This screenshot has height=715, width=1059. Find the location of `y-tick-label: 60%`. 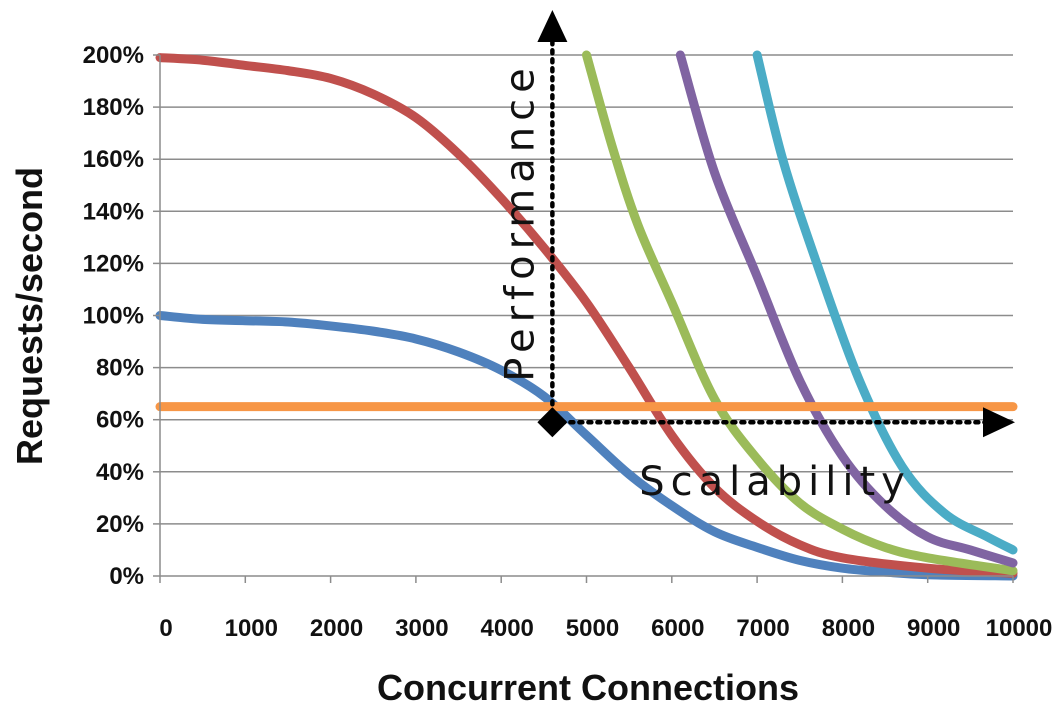

y-tick-label: 60% is located at coordinates (120, 420).